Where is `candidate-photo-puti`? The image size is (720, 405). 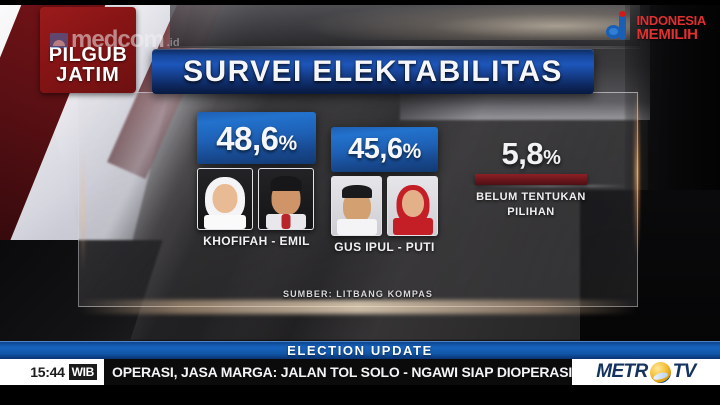 candidate-photo-puti is located at coordinates (412, 206).